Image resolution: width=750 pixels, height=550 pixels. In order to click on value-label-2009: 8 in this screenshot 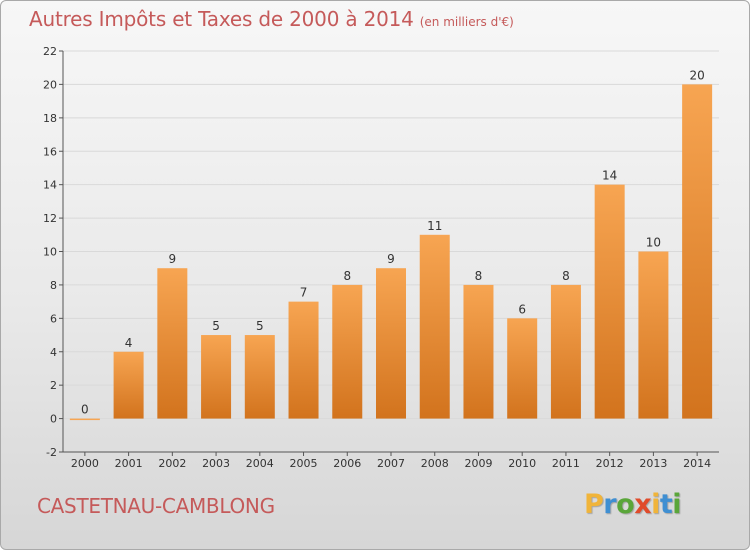, I will do `click(479, 276)`.